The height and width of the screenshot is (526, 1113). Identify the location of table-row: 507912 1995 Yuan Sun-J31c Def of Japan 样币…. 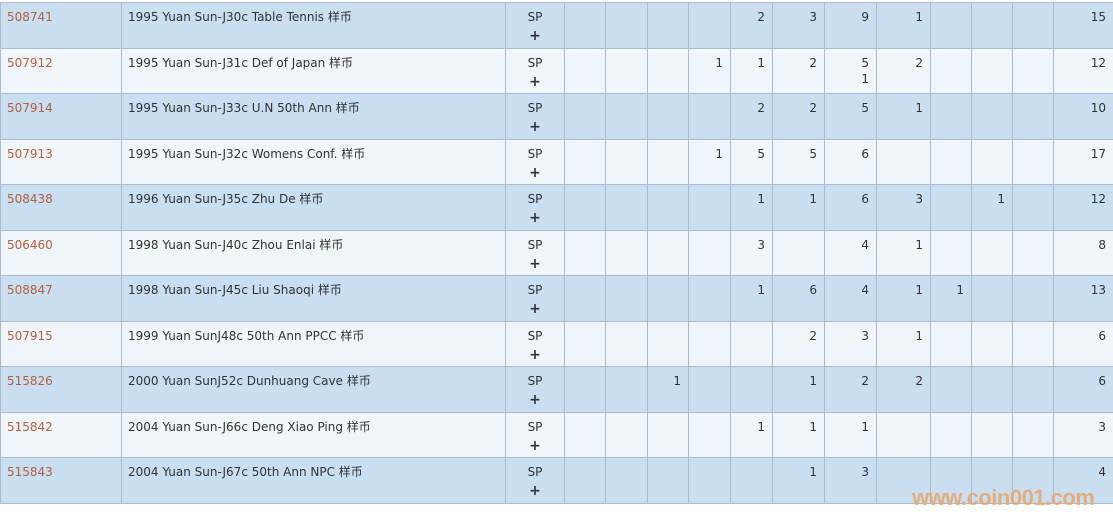
(556, 70).